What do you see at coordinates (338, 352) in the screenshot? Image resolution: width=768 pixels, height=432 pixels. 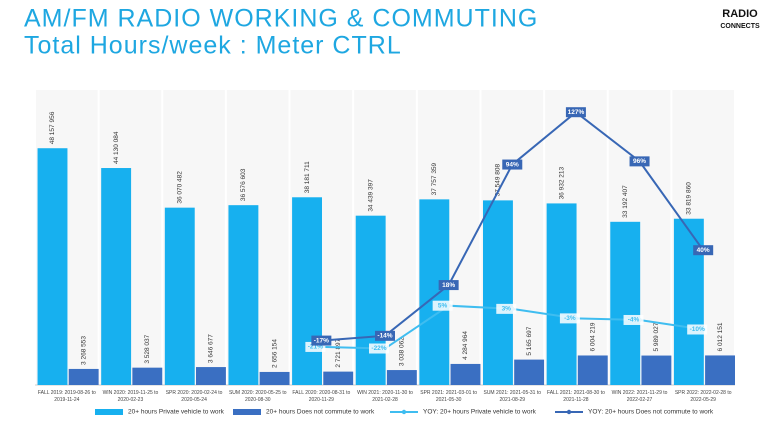 I see `data-label: 2 721 897` at bounding box center [338, 352].